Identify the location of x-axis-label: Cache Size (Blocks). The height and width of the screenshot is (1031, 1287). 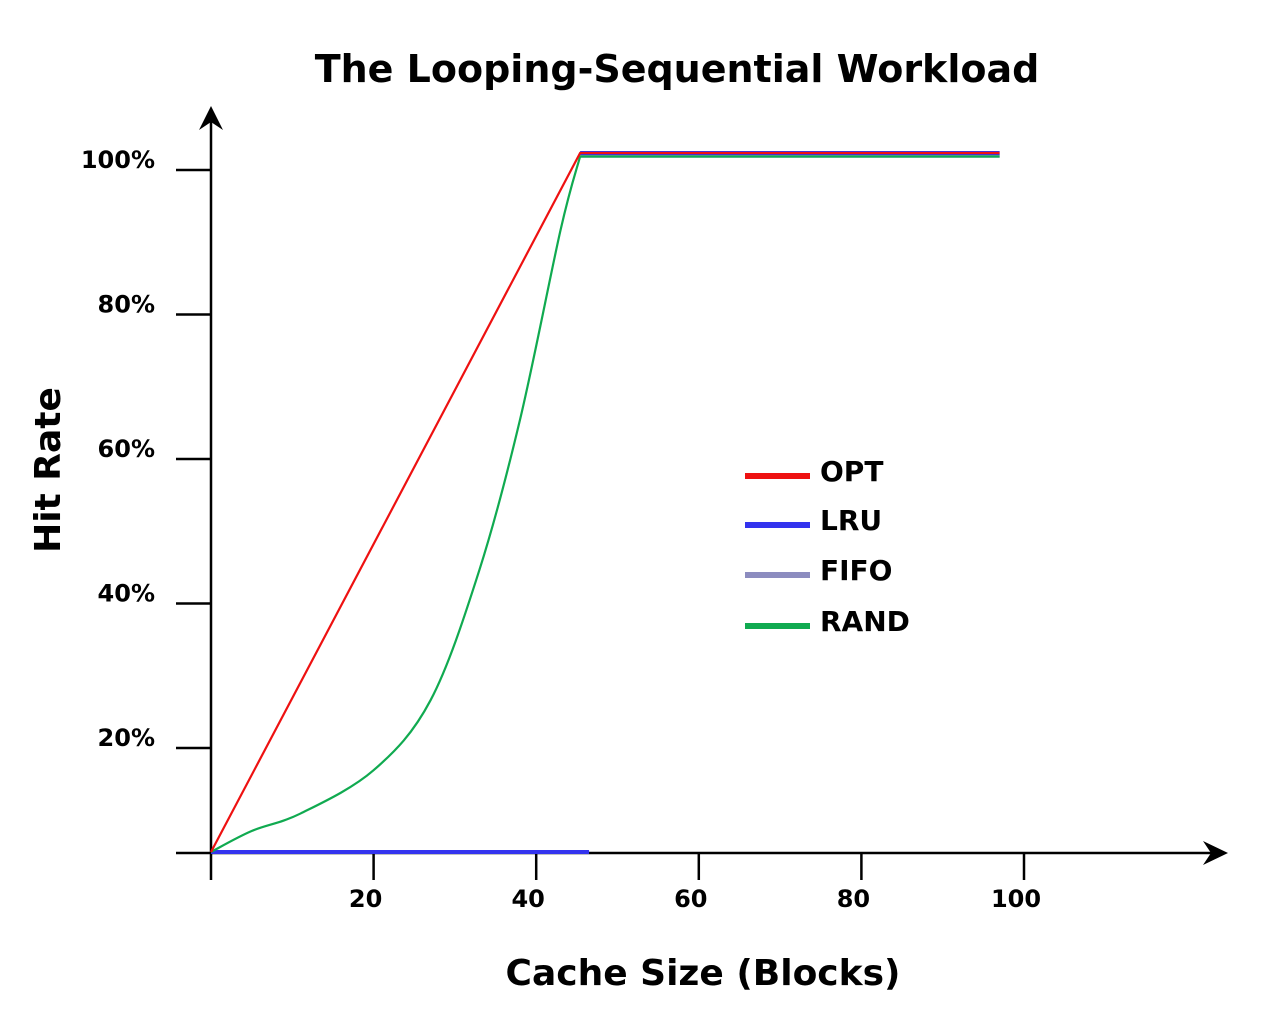
(703, 973).